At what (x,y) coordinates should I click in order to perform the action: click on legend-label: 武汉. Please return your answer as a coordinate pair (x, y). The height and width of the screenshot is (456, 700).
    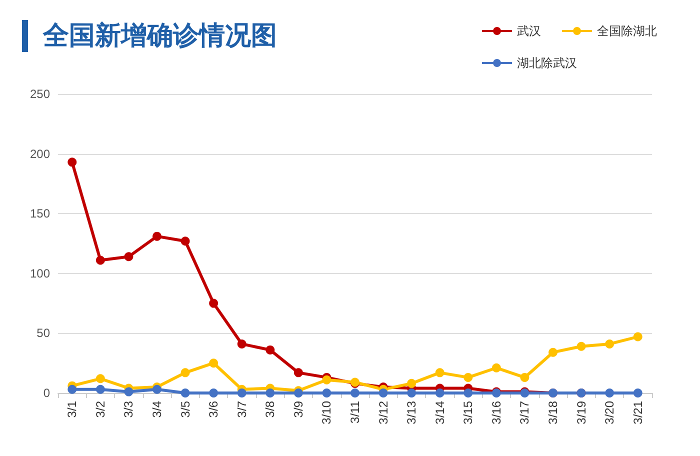
    Looking at the image, I should click on (529, 31).